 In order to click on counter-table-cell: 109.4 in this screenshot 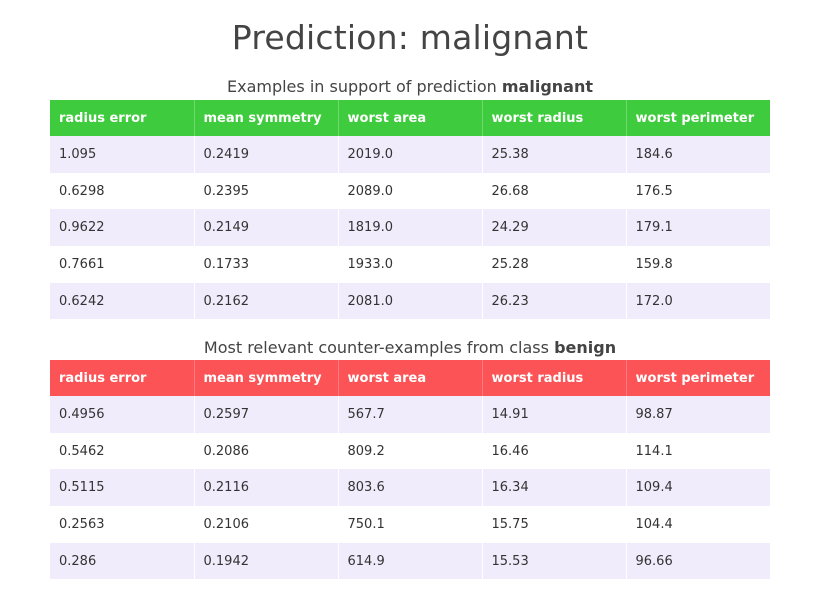, I will do `click(654, 488)`.